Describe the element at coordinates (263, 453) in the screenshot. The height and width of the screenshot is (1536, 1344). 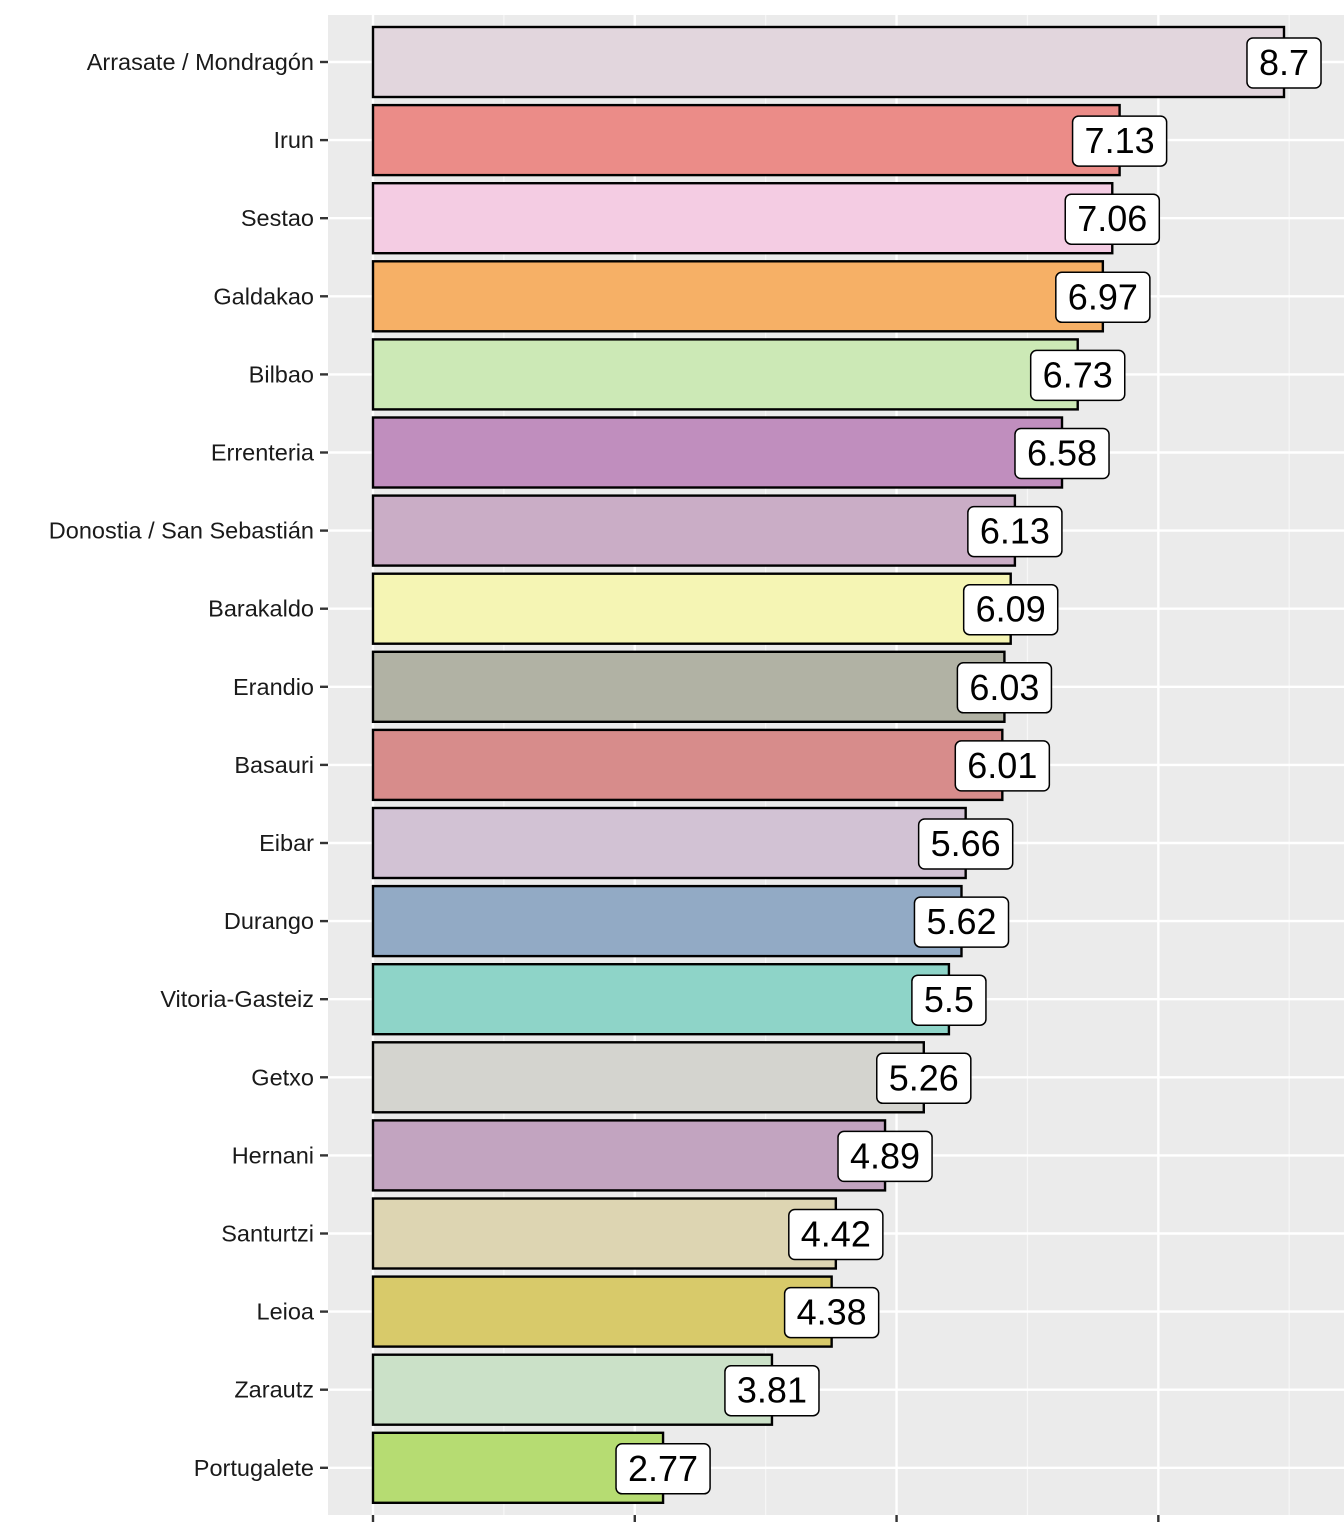
I see `y-tick-label: Errenteria` at that location.